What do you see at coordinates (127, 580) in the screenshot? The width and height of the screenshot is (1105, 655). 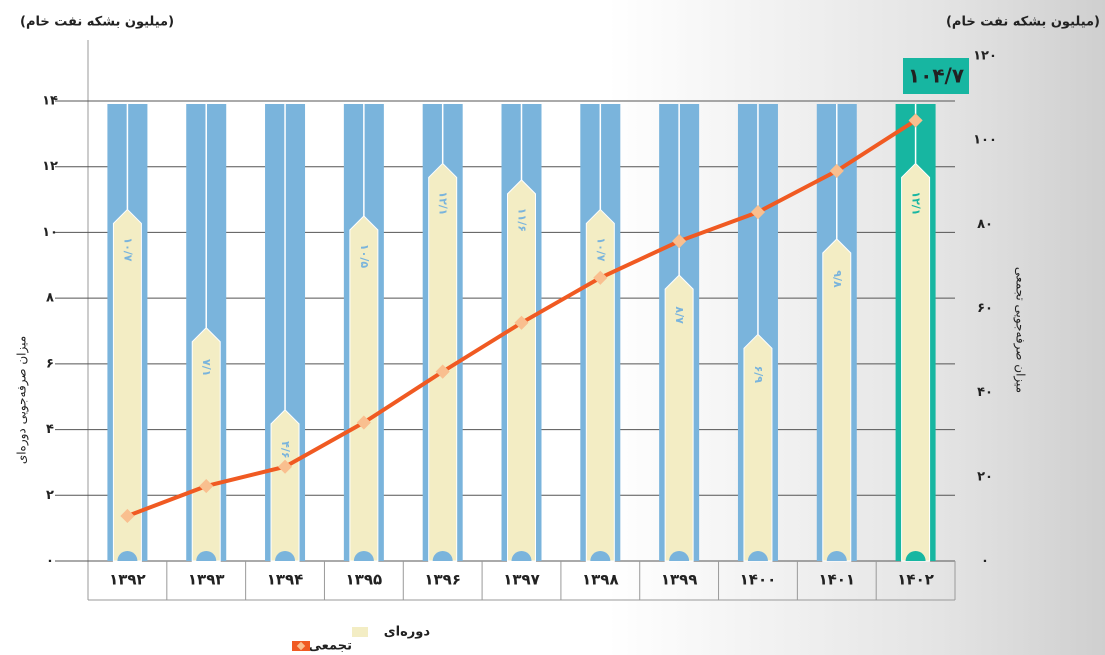 I see `x-tick-label: ۱۳۹۲` at bounding box center [127, 580].